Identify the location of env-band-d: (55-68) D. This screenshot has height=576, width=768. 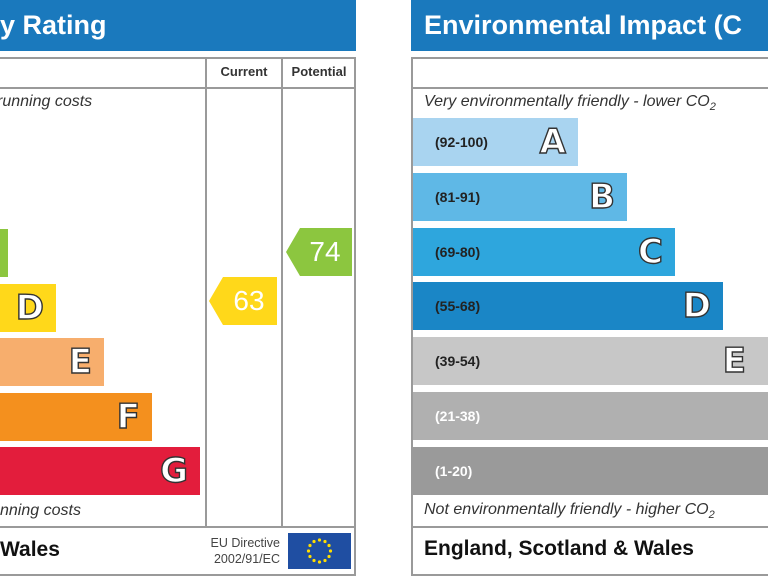
(568, 306).